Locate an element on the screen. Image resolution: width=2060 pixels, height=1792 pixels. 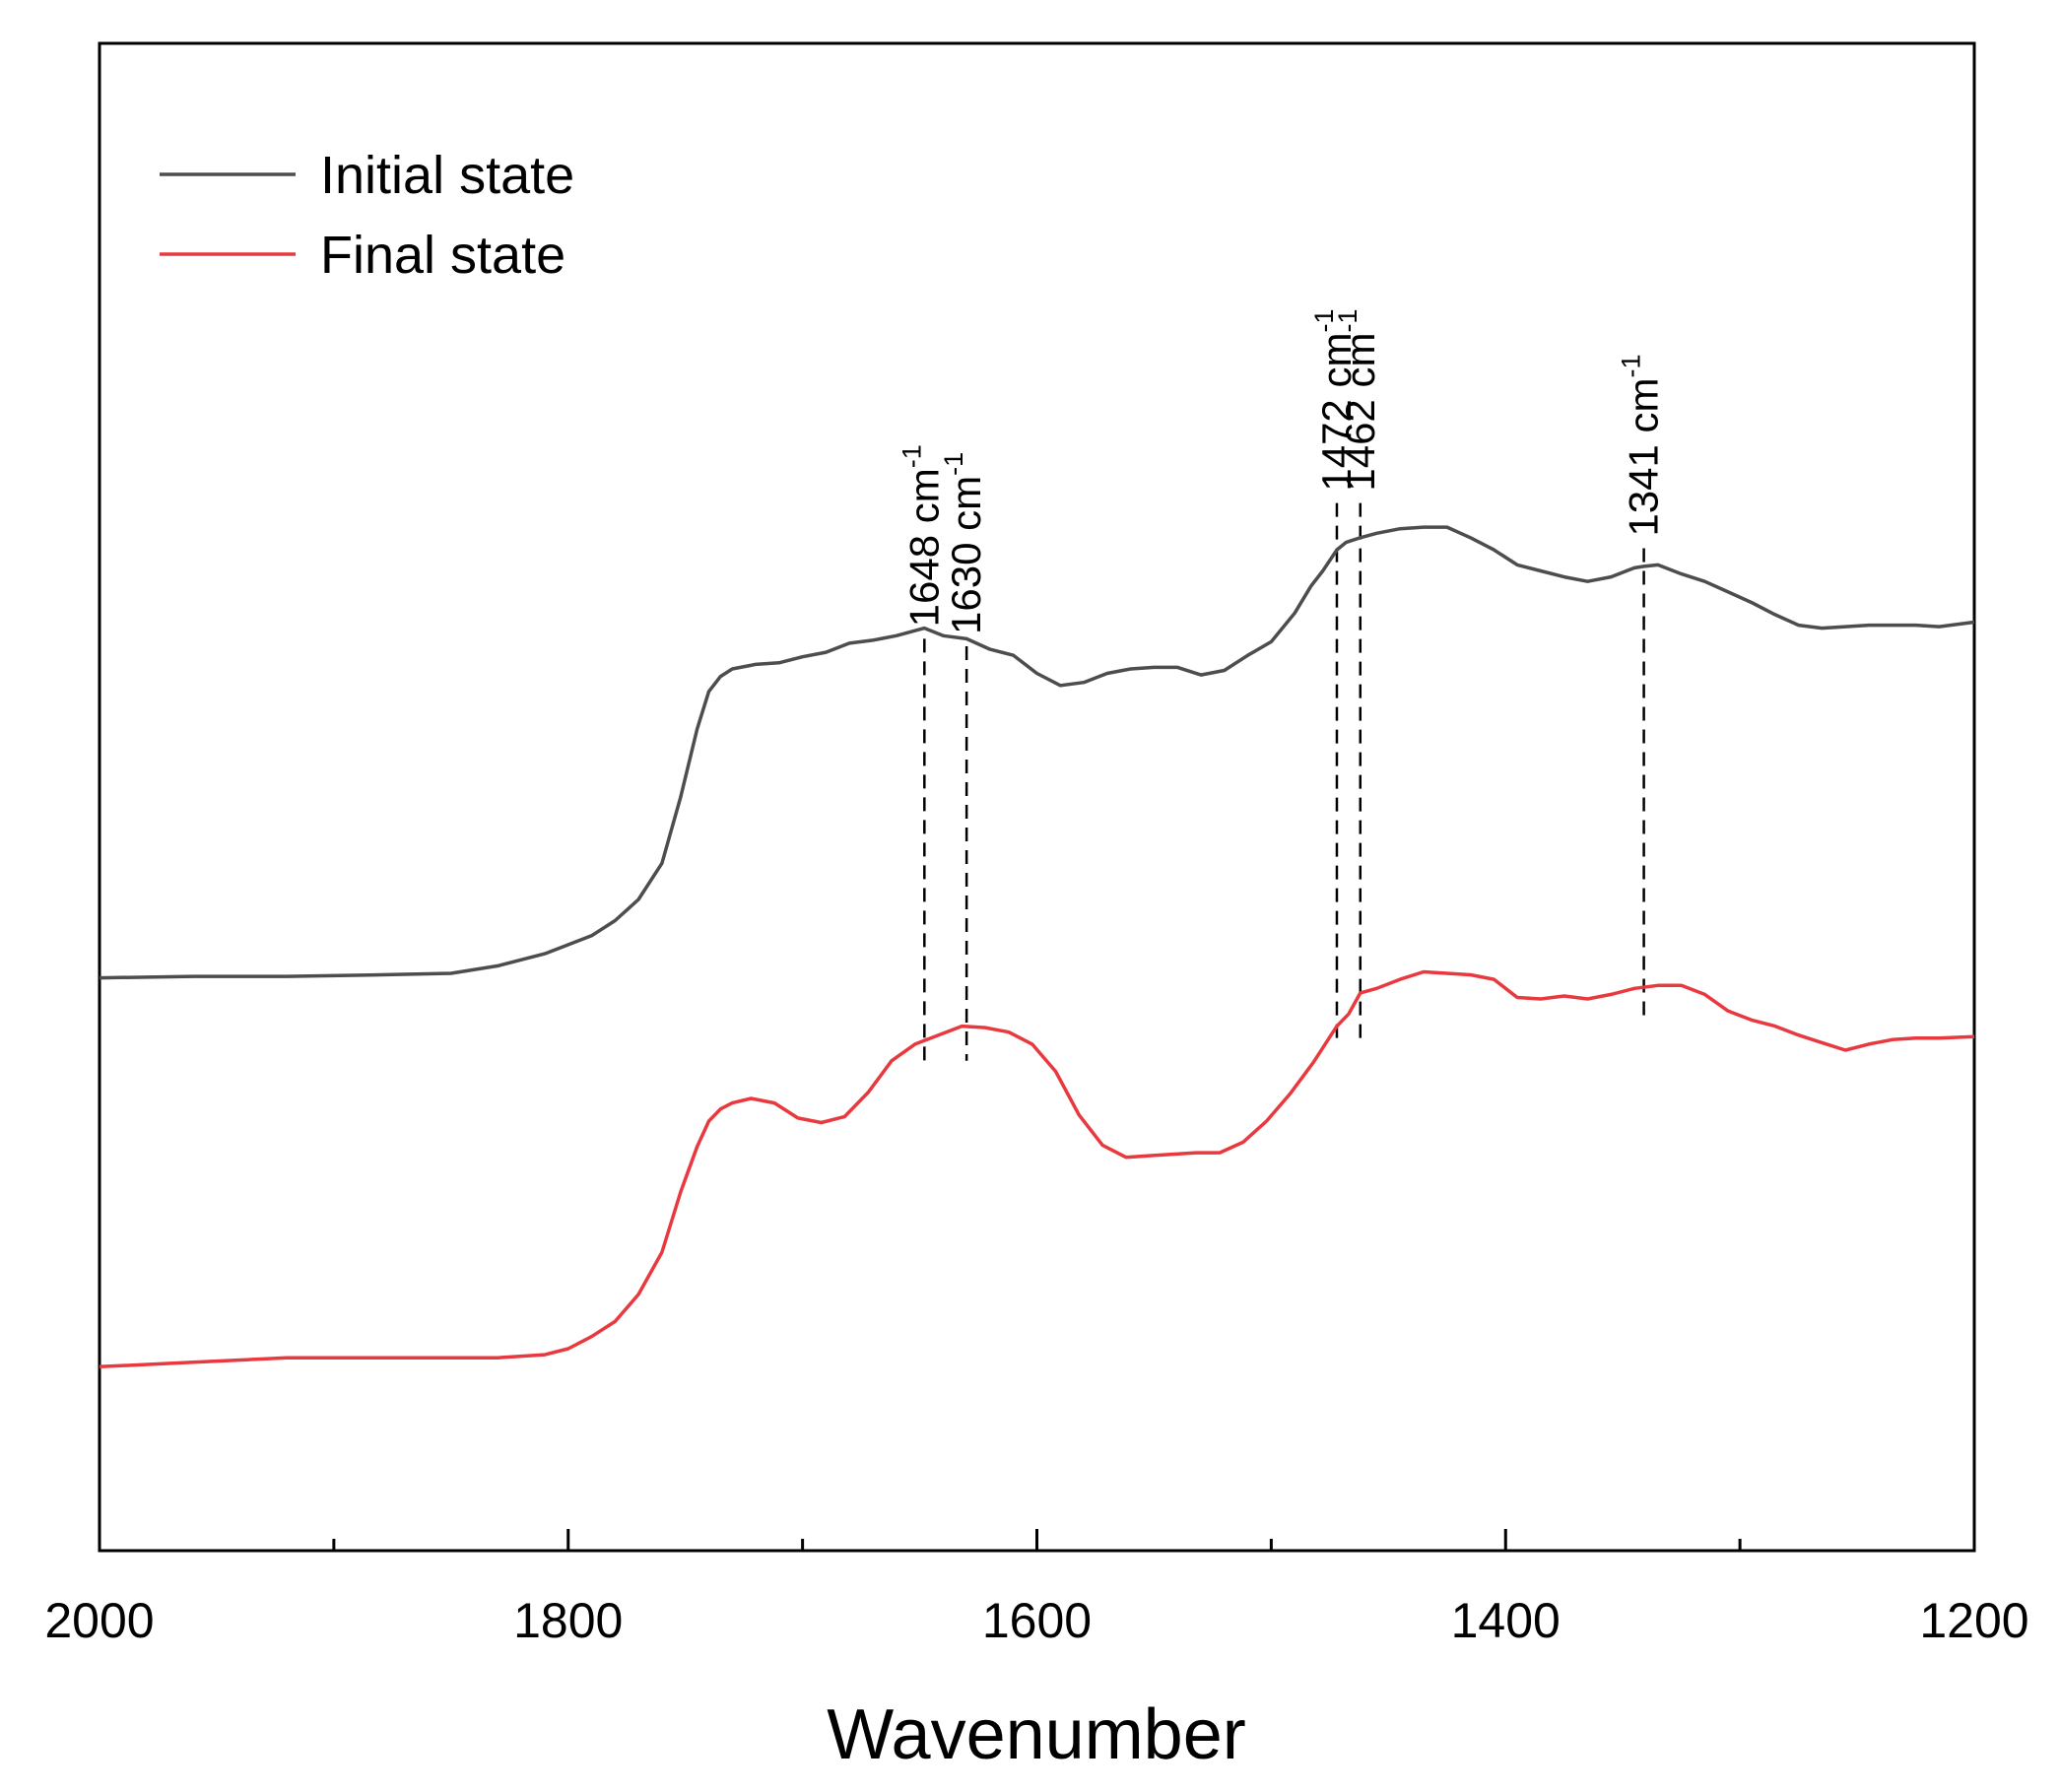
peak-label: 1341 cm-1 is located at coordinates (1642, 445).